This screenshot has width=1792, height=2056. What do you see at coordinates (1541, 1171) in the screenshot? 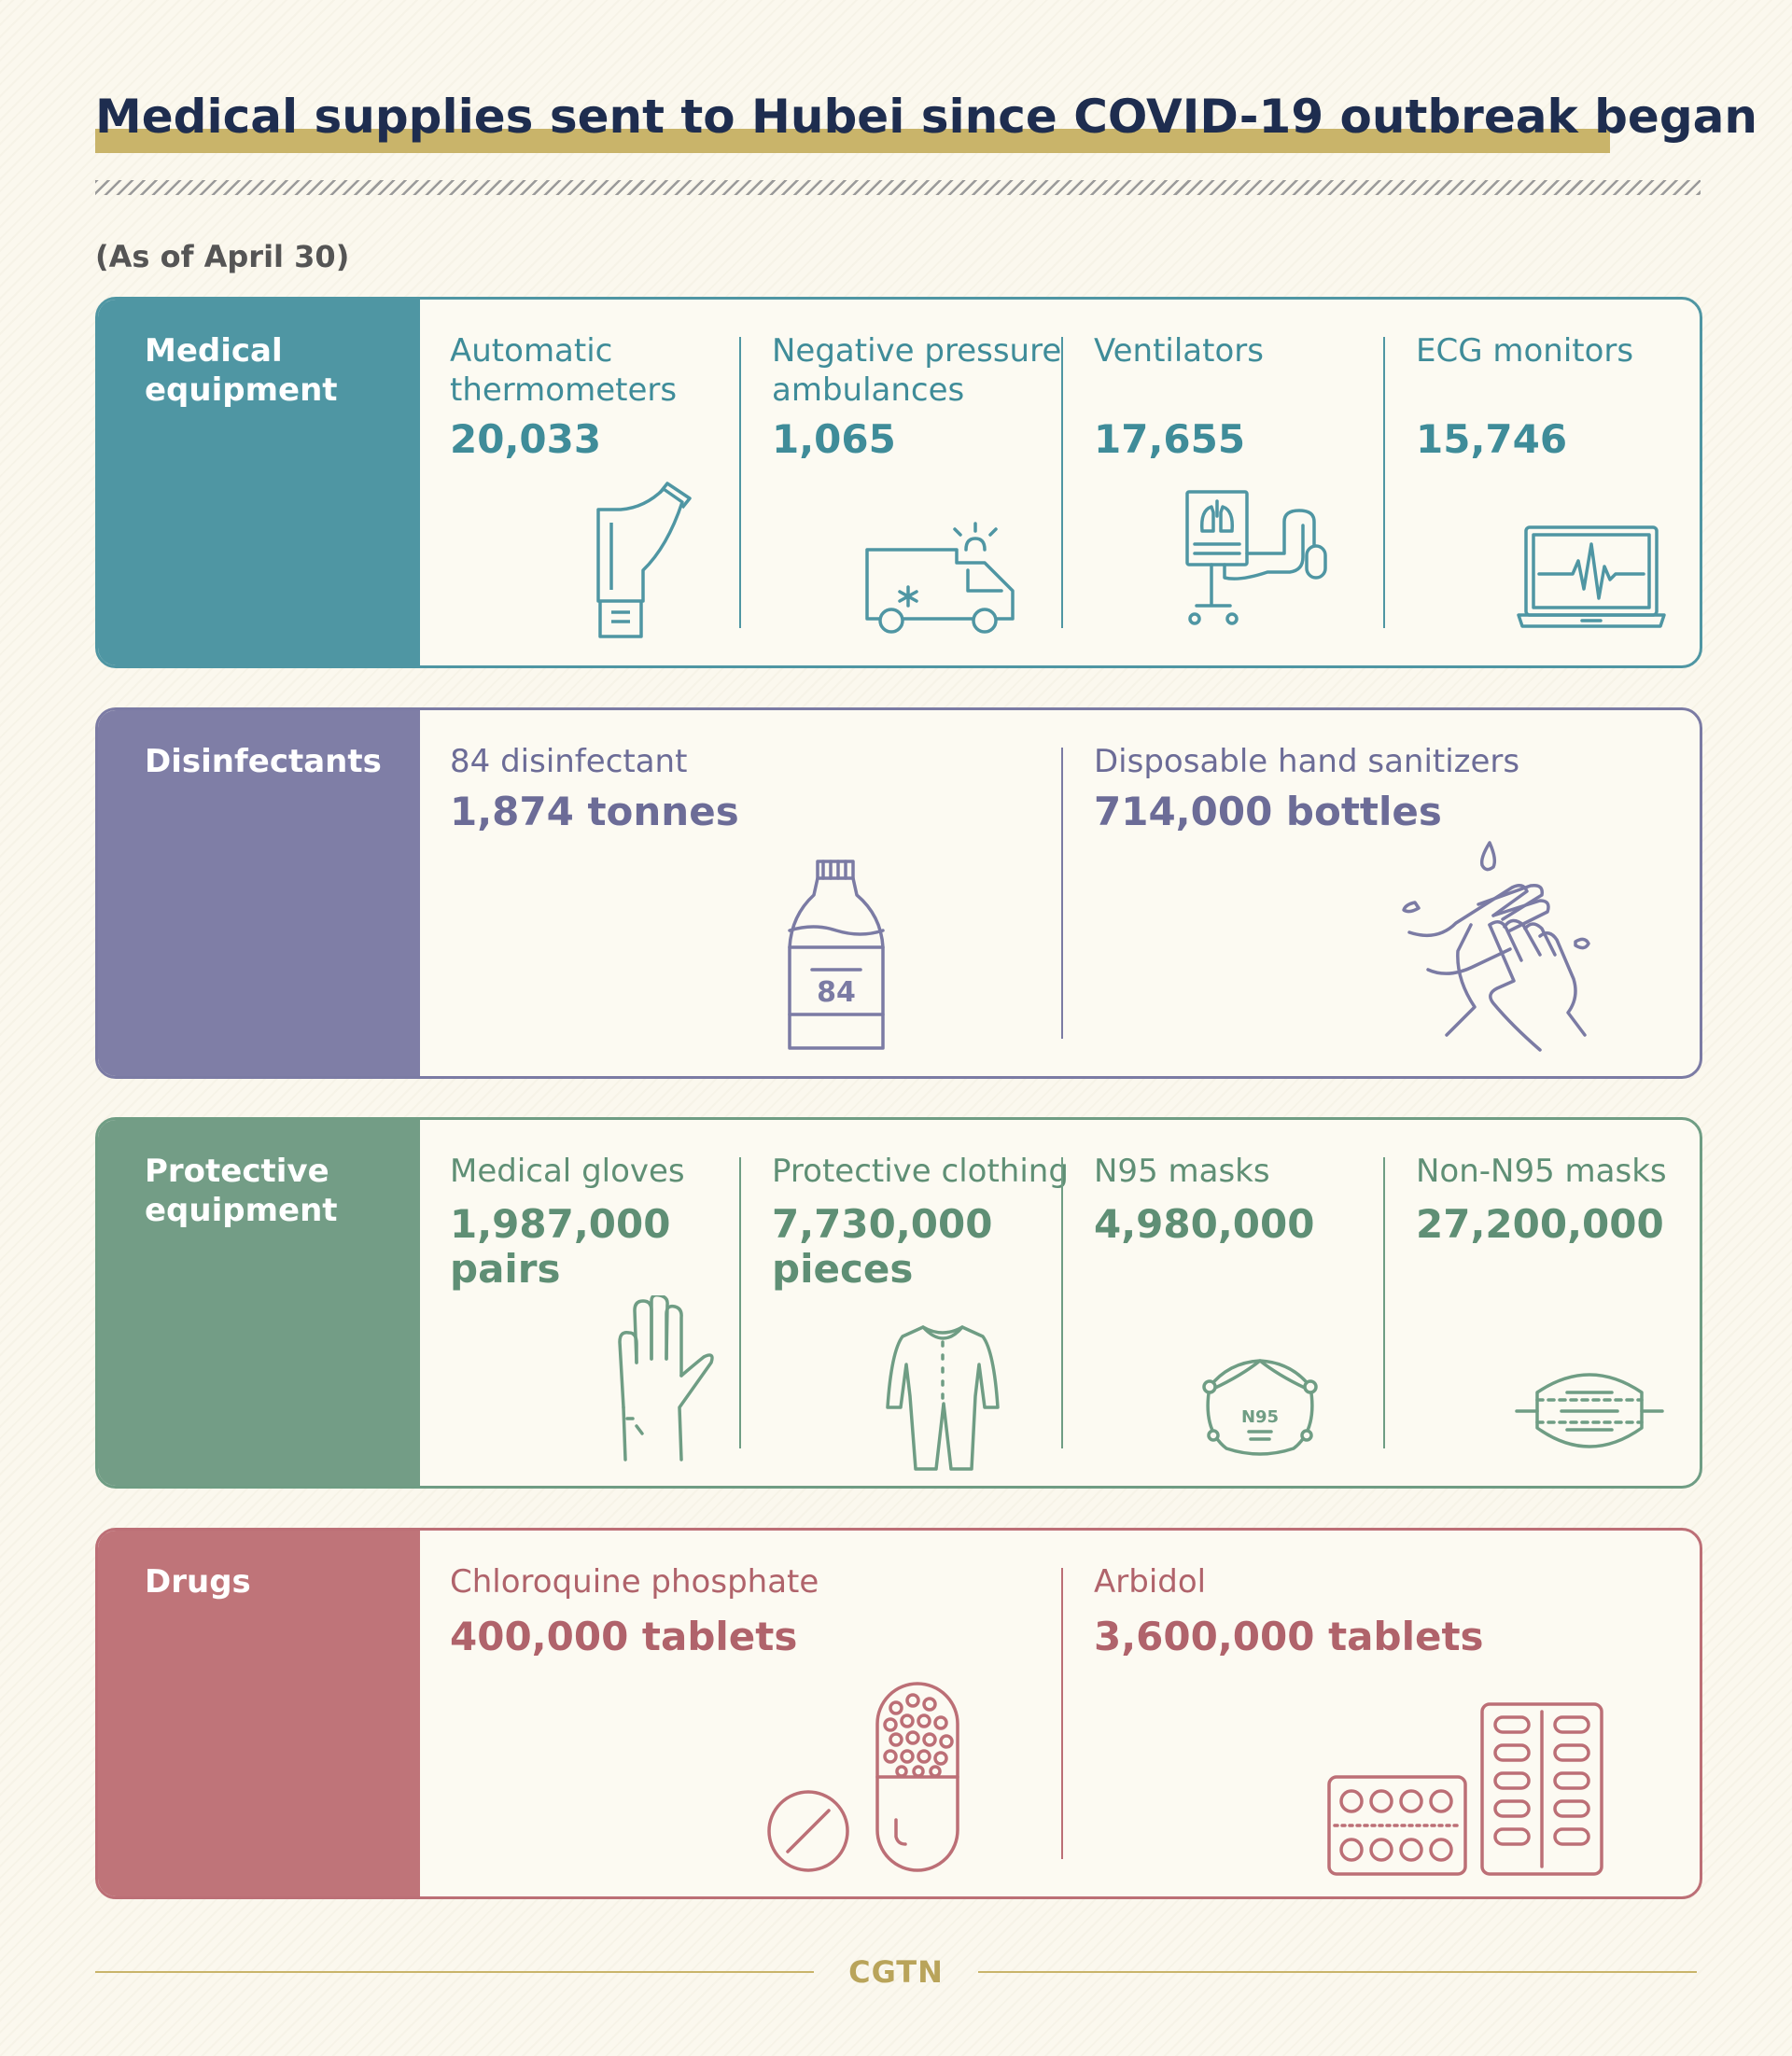
I see `item-label: Non-N95 masks` at bounding box center [1541, 1171].